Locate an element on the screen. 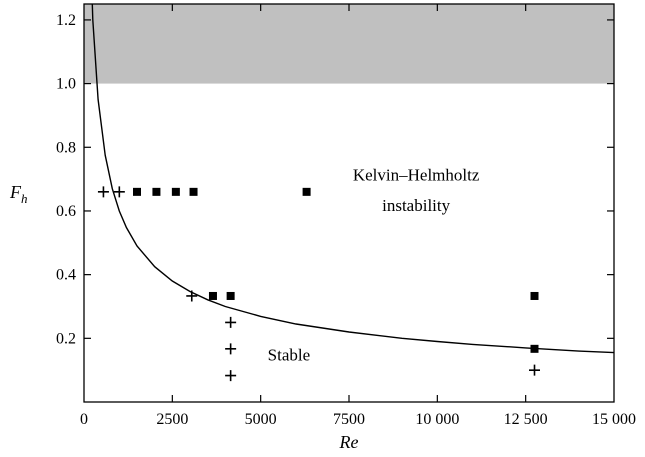  x-tick-label: 12 500 is located at coordinates (526, 419).